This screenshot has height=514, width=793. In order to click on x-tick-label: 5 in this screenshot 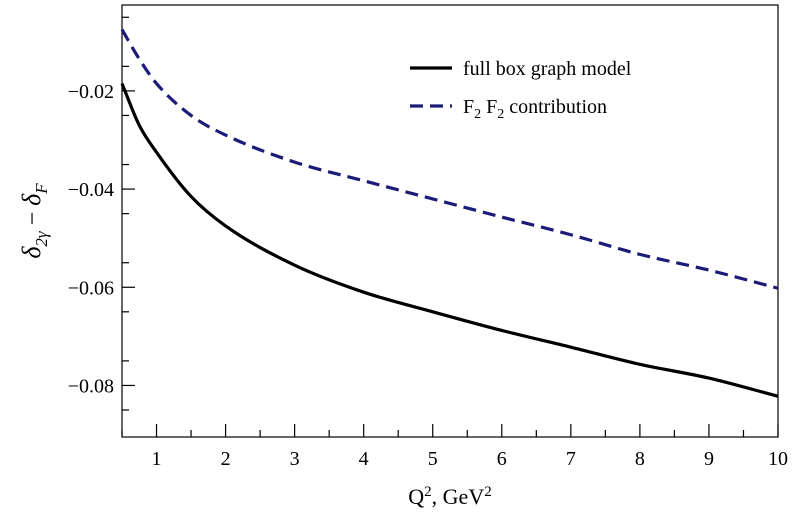, I will do `click(433, 459)`.